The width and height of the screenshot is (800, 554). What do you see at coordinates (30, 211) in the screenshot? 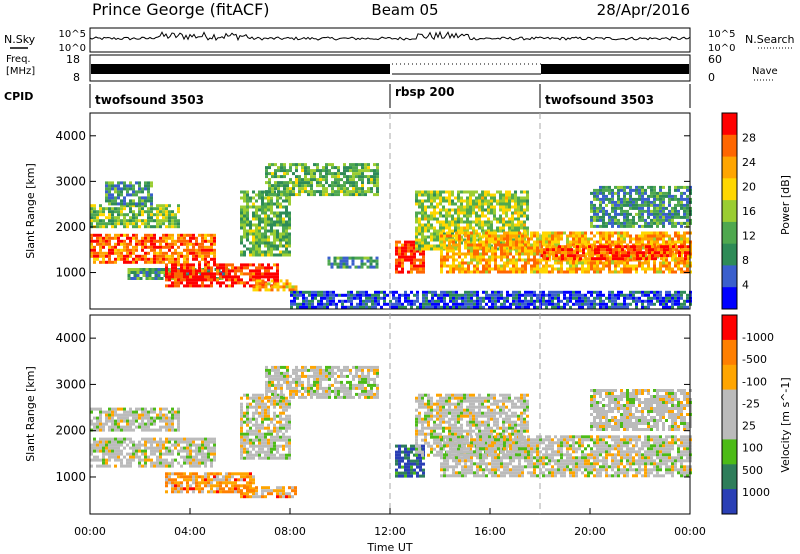
I see `power-y-label: Slant Range [km]` at bounding box center [30, 211].